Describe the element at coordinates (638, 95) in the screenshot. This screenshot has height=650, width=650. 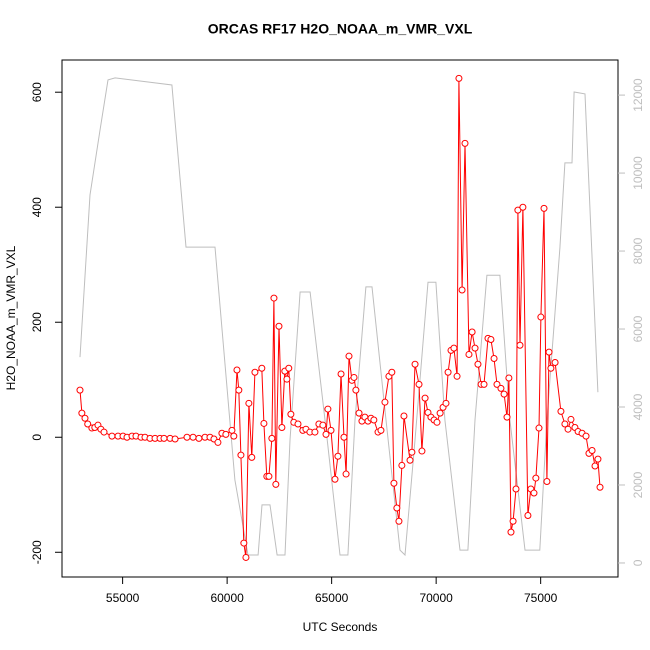
I see `y2-tick-label: 12000` at that location.